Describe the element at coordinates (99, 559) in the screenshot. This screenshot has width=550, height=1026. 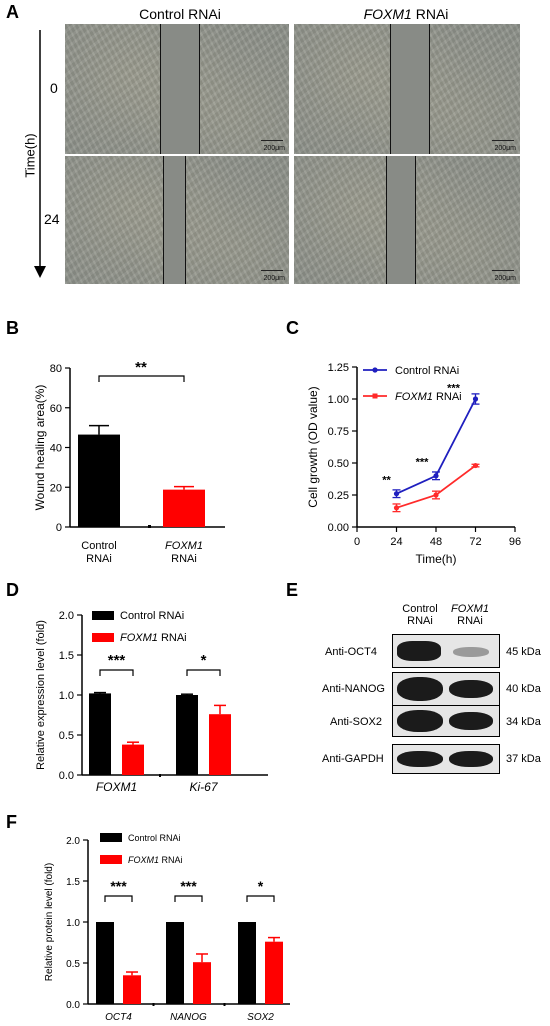
I see `x-label-control-2: RNAi` at that location.